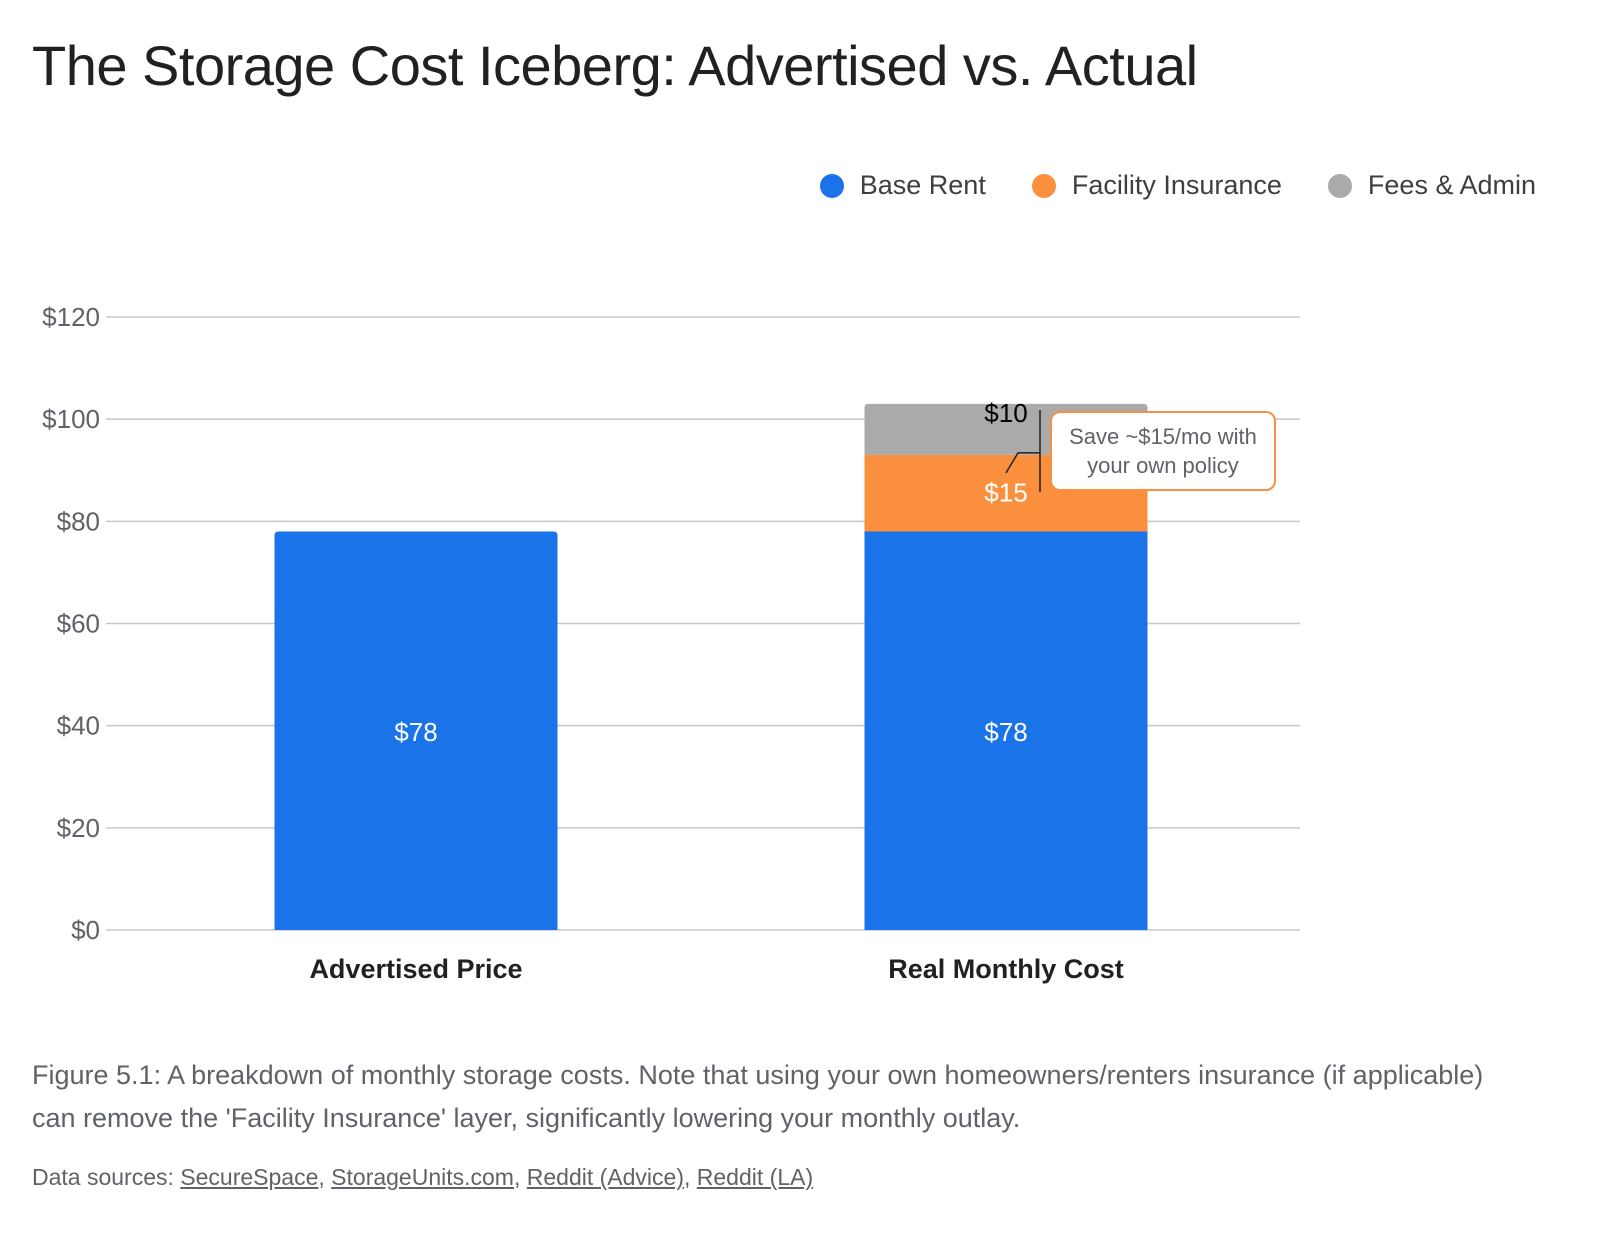  Describe the element at coordinates (78, 726) in the screenshot. I see `y-tick-label: $40` at that location.